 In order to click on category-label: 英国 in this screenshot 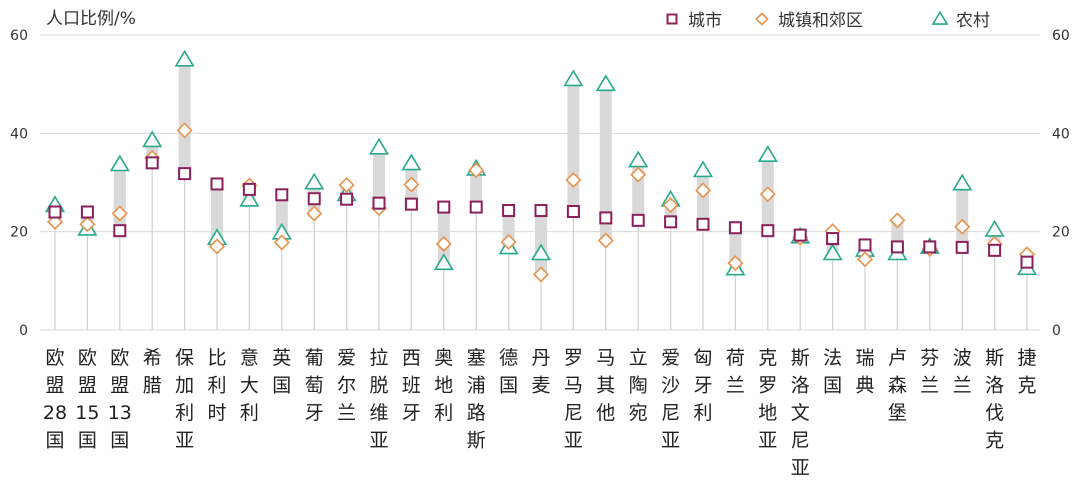, I will do `click(281, 372)`.